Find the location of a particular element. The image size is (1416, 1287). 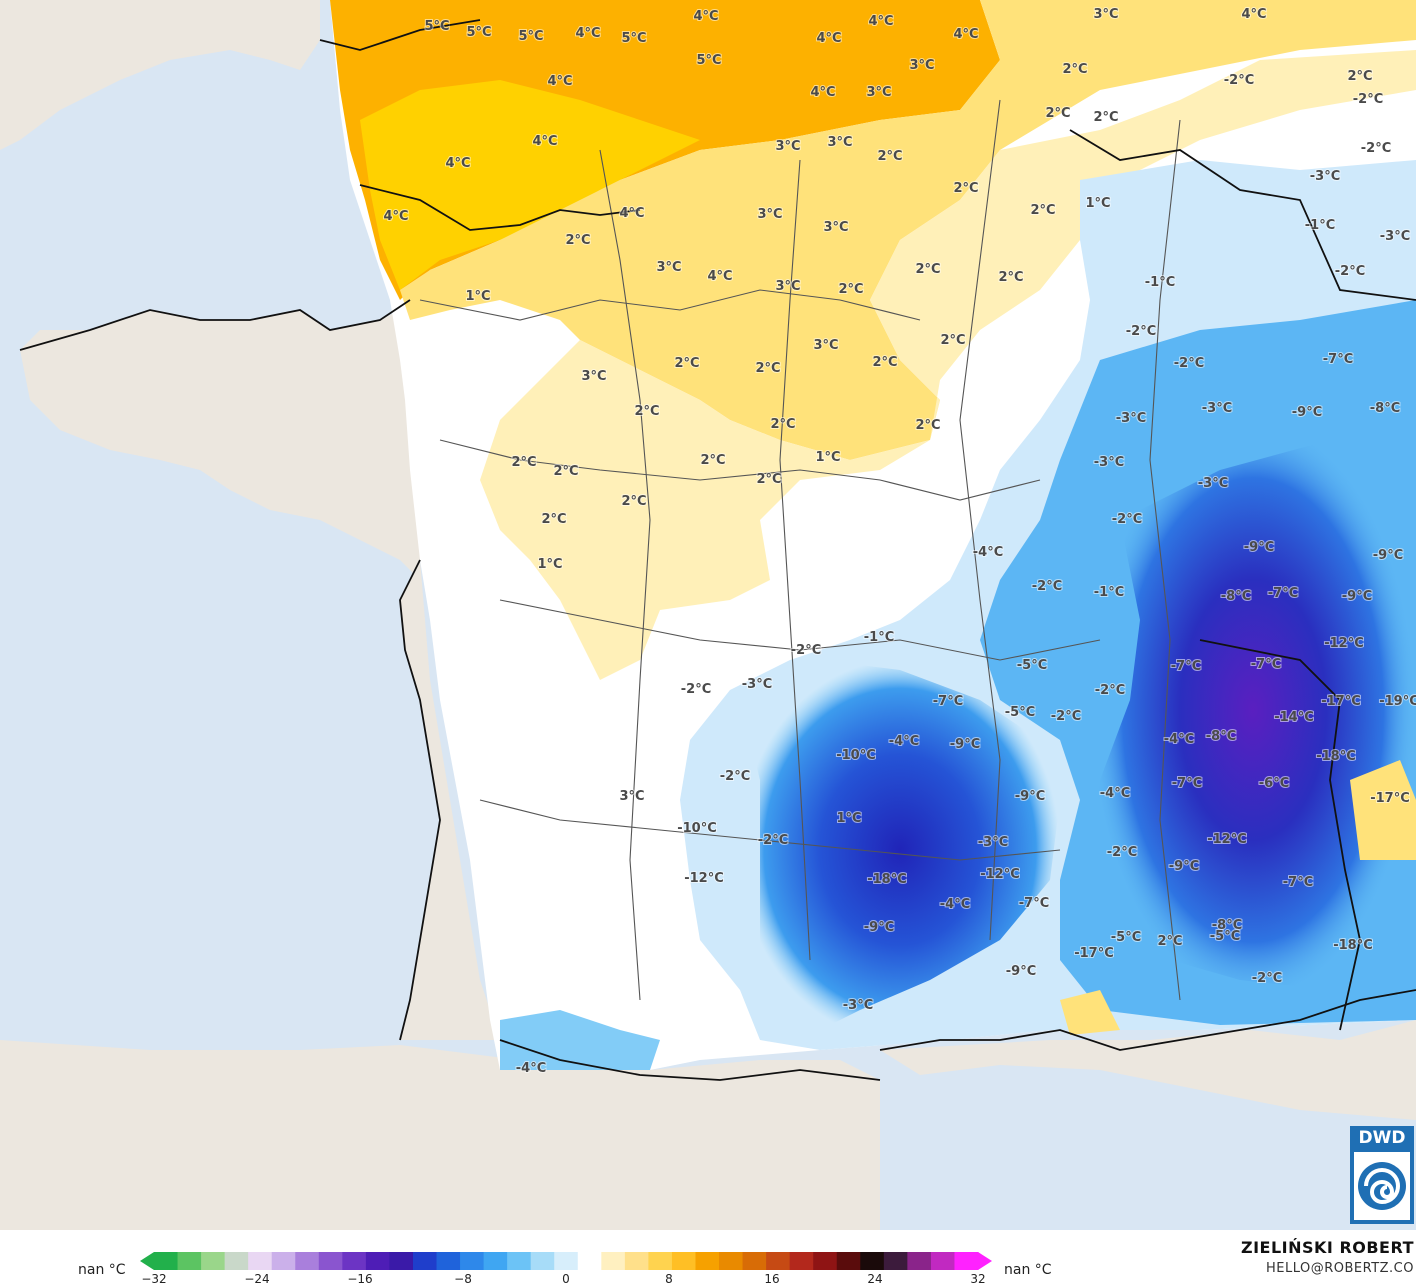

colorbar-tick-label: −16 is located at coordinates (360, 1279).